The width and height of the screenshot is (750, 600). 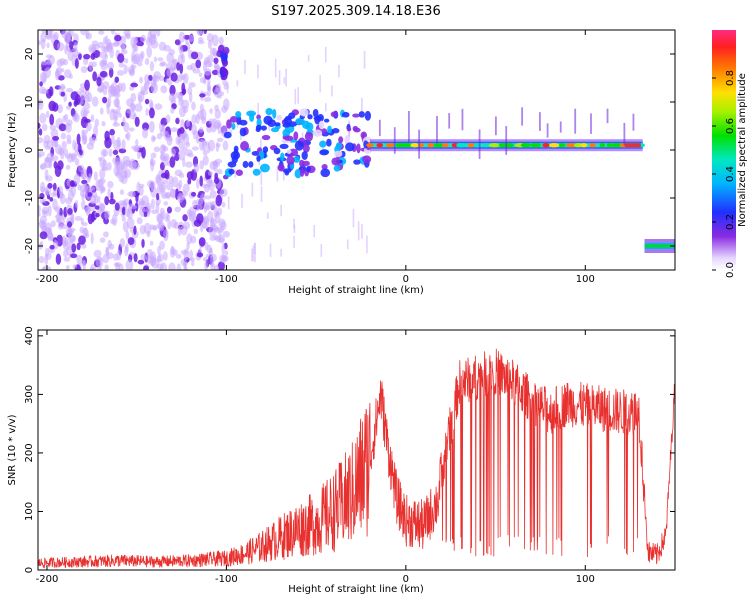 I want to click on noise-burst-blob, so click(x=224, y=57).